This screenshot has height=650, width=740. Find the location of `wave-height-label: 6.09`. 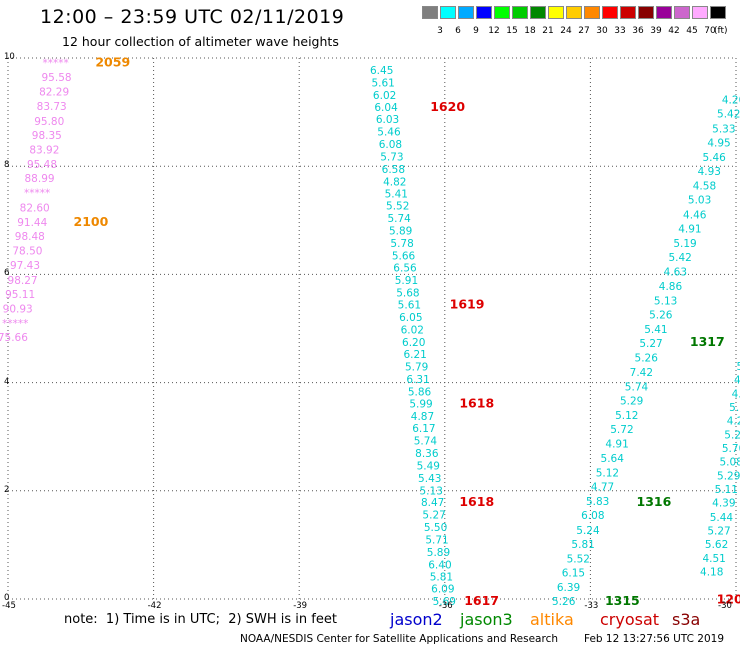

wave-height-label: 6.09 is located at coordinates (442, 590).